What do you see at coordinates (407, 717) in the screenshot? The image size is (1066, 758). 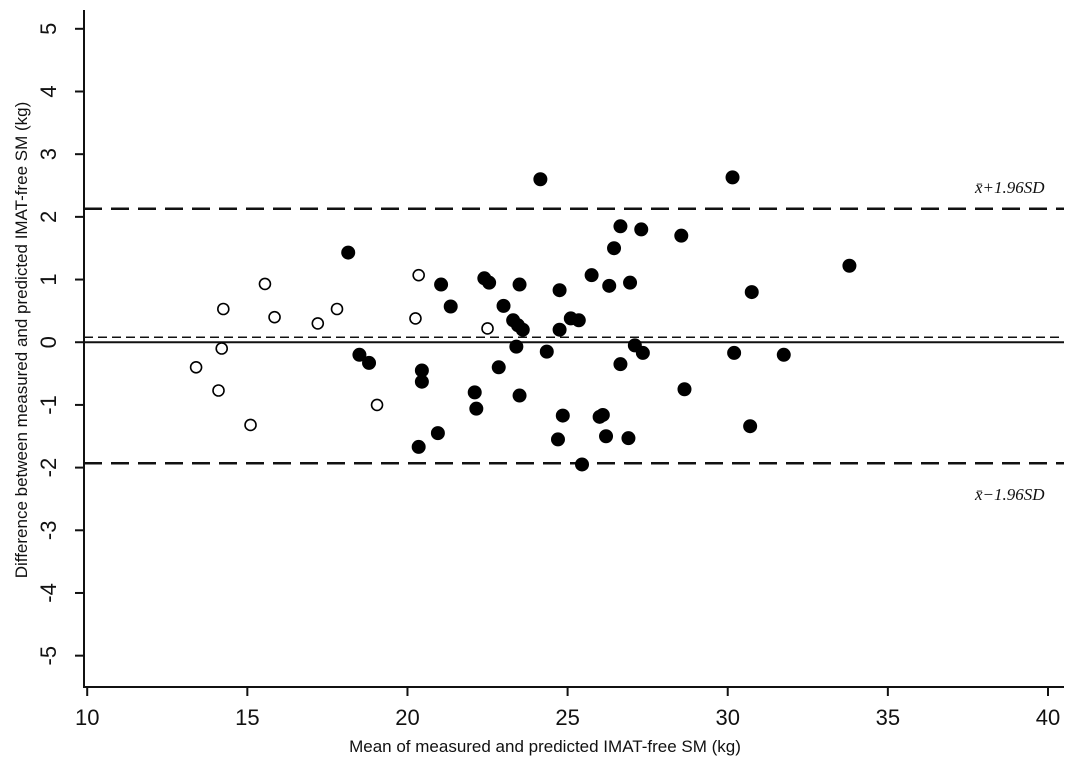 I see `x-tick-label: 20` at bounding box center [407, 717].